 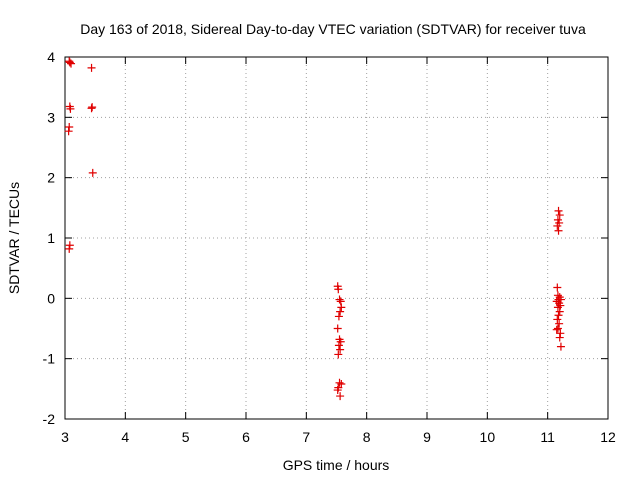 I want to click on y-tick-label: -2, so click(x=49, y=419).